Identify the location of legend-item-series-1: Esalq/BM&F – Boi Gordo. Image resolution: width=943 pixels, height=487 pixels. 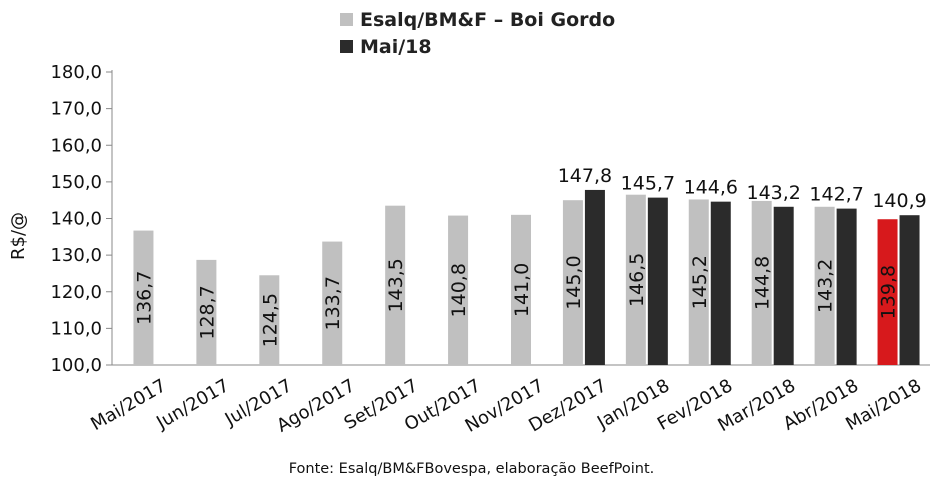
(477, 19).